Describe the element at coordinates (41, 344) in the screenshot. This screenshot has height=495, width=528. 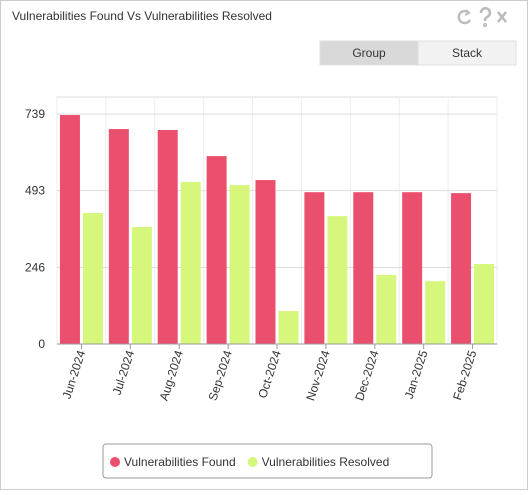
I see `y-tick-label: 0` at that location.